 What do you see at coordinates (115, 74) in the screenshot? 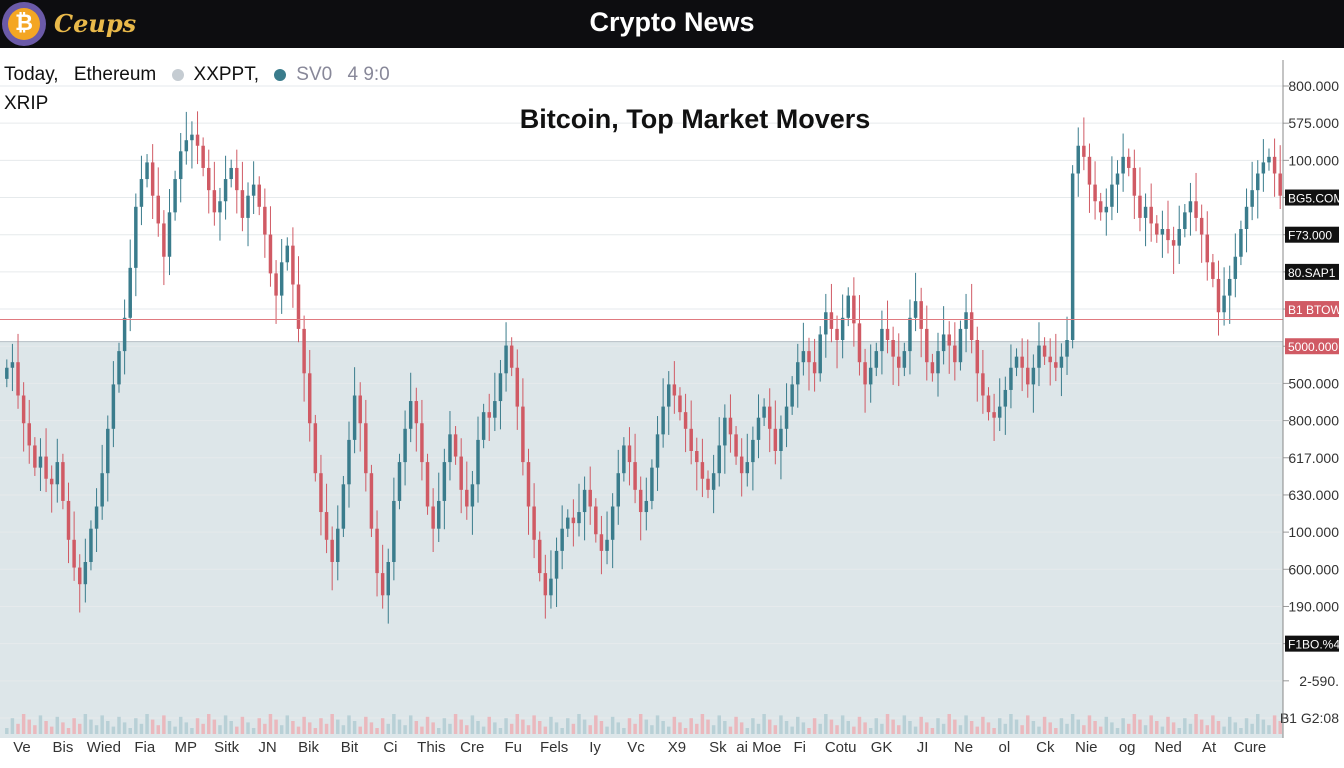
I see `ticker-ethereum: Ethereum` at bounding box center [115, 74].